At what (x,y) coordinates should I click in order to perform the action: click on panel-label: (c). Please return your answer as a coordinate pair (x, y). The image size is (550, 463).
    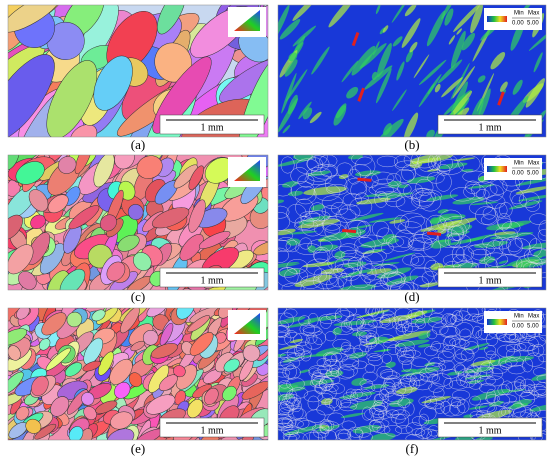
    Looking at the image, I should click on (138, 296).